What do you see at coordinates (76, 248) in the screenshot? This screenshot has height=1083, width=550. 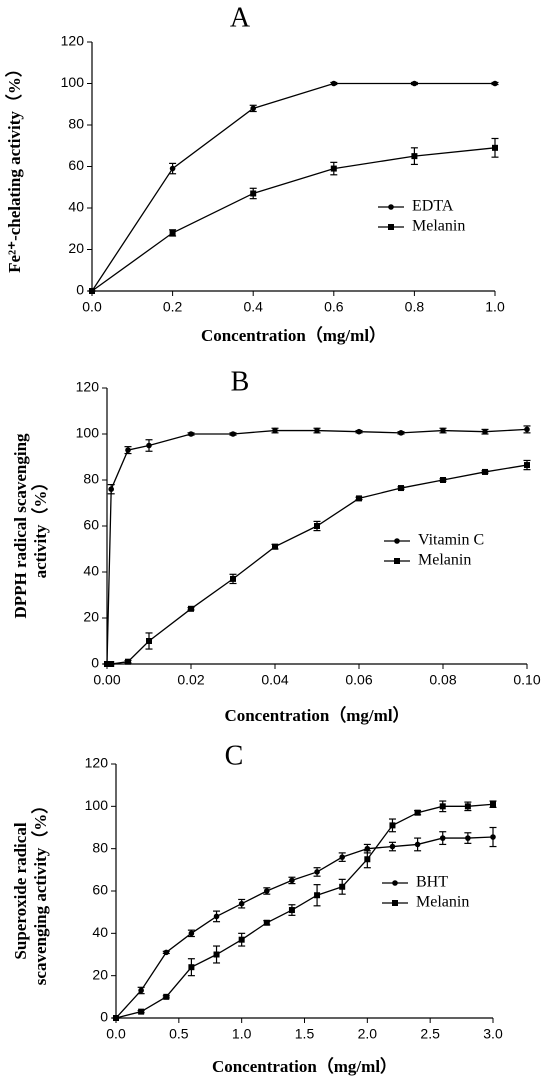 I see `y-tick-label: 20` at bounding box center [76, 248].